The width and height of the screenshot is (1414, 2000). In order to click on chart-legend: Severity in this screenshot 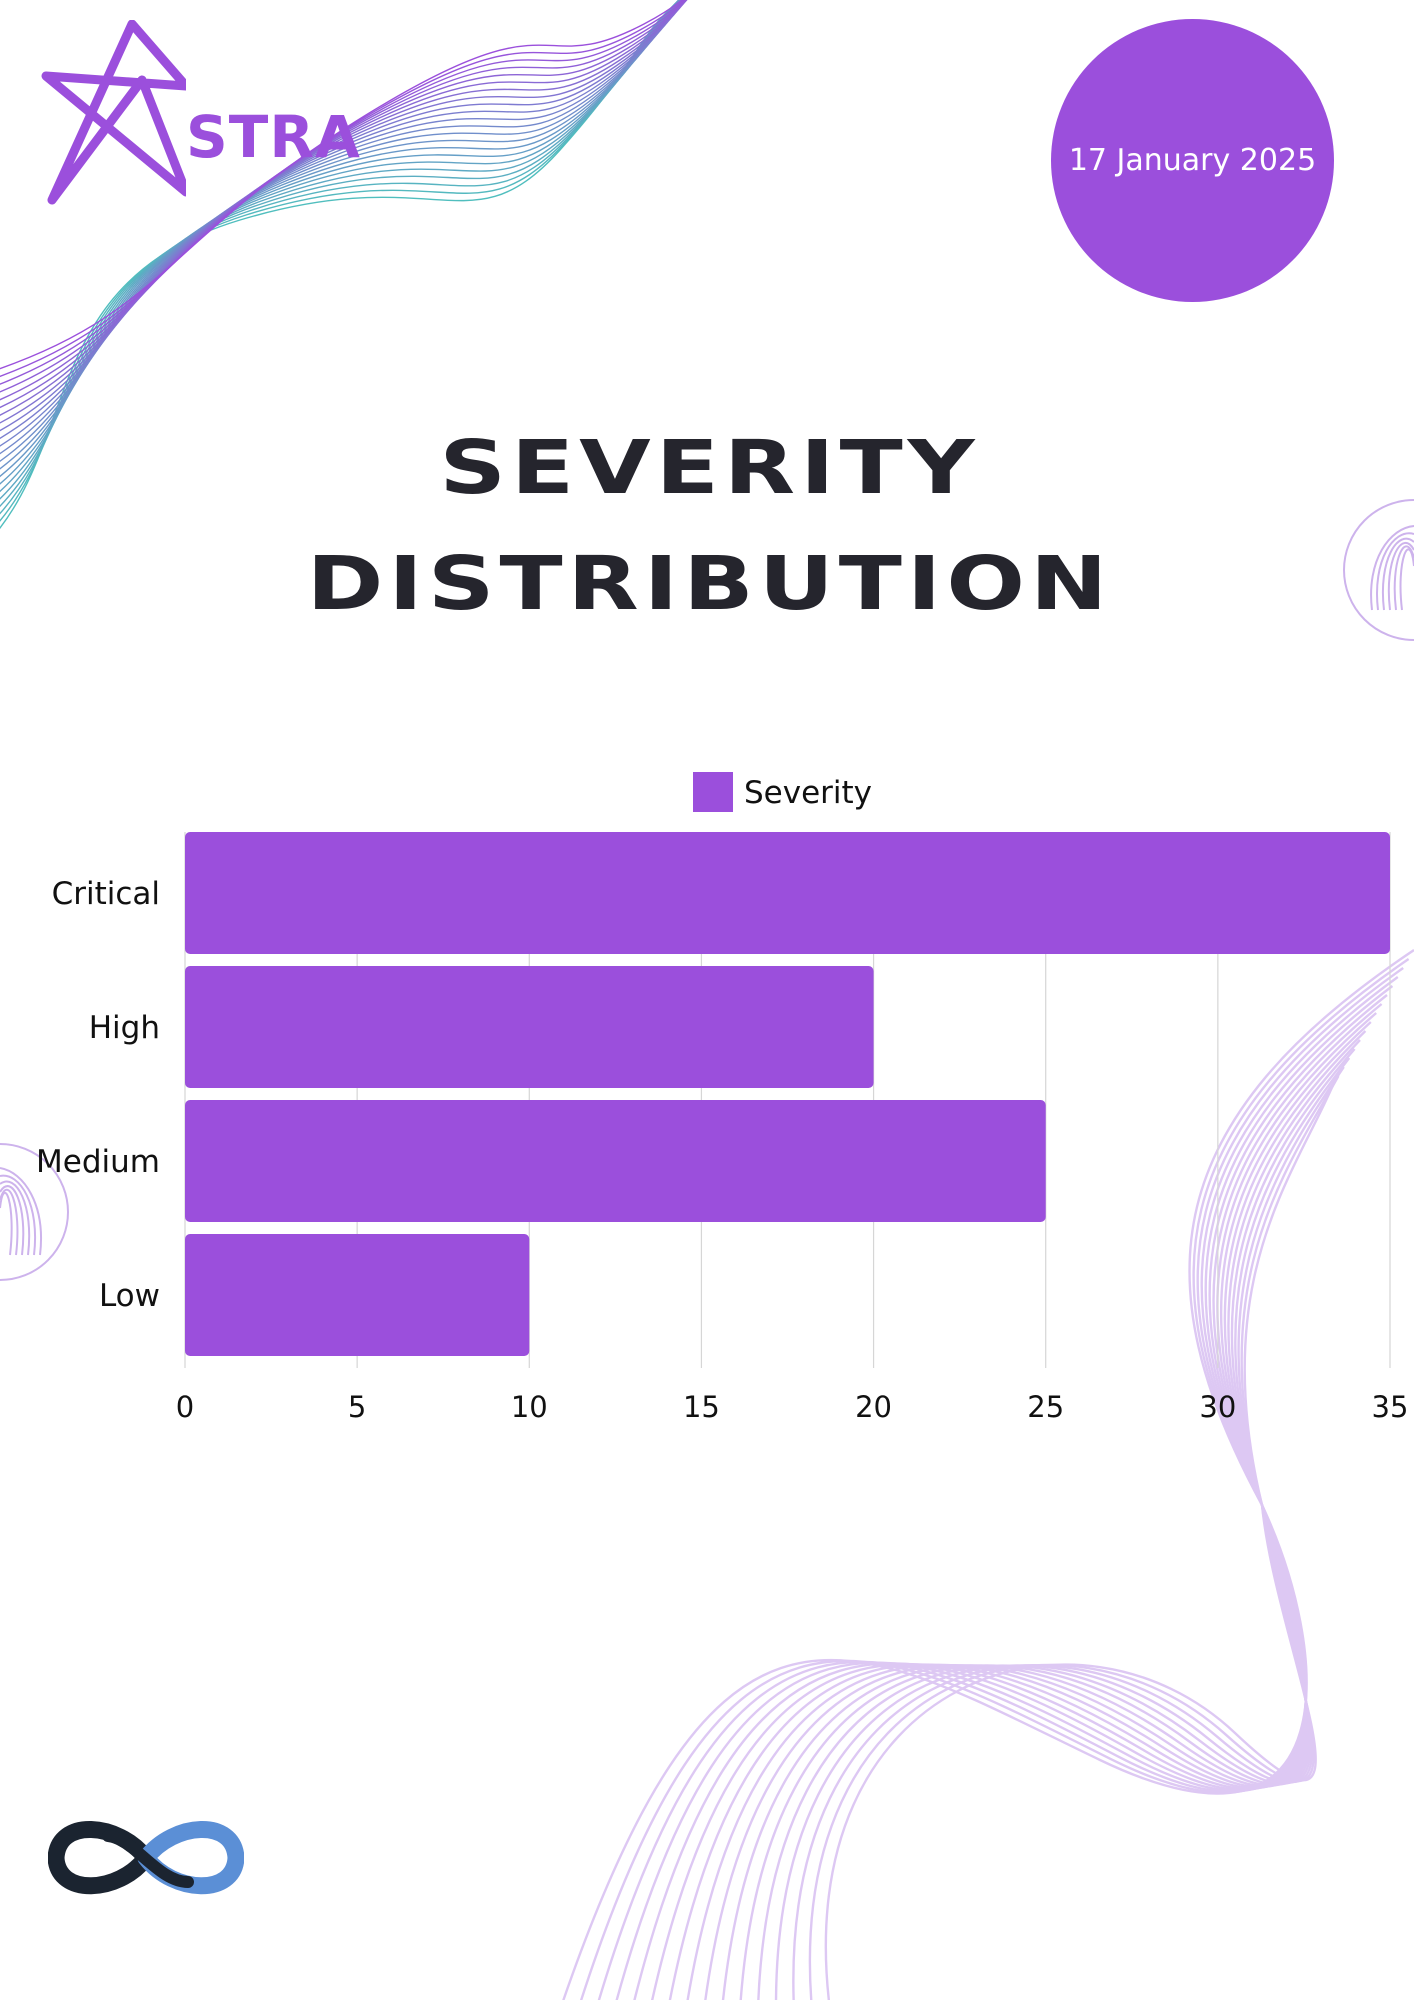, I will do `click(782, 792)`.